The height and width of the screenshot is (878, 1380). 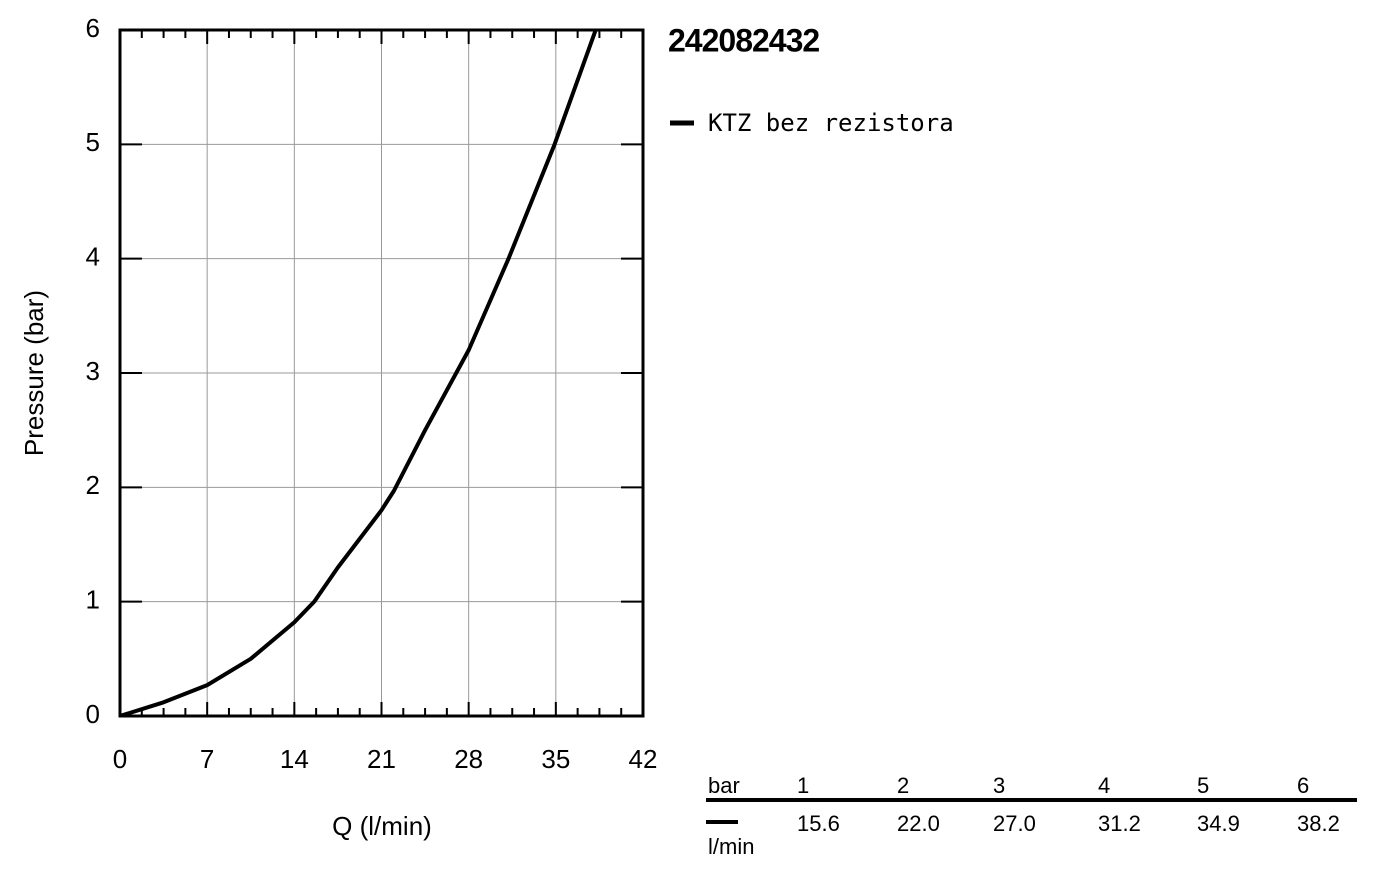 I want to click on x-tick-label: 0, so click(x=120, y=759).